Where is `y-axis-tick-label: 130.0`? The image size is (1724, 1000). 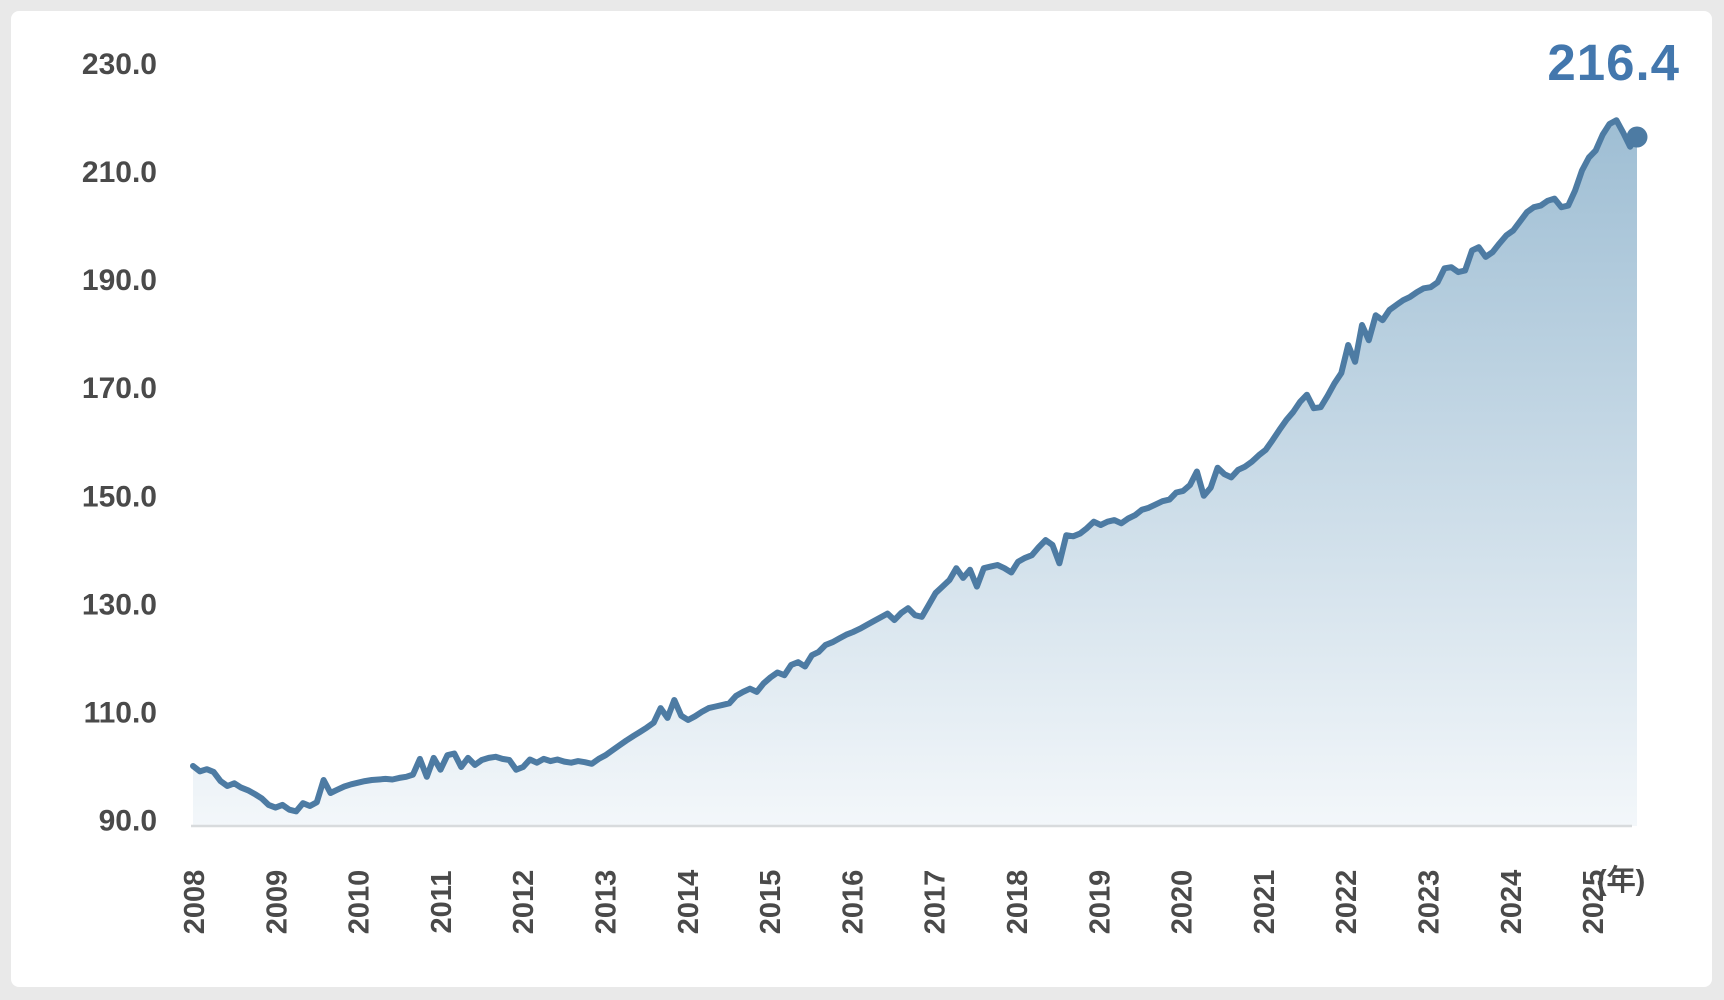
y-axis-tick-label: 130.0 is located at coordinates (119, 604).